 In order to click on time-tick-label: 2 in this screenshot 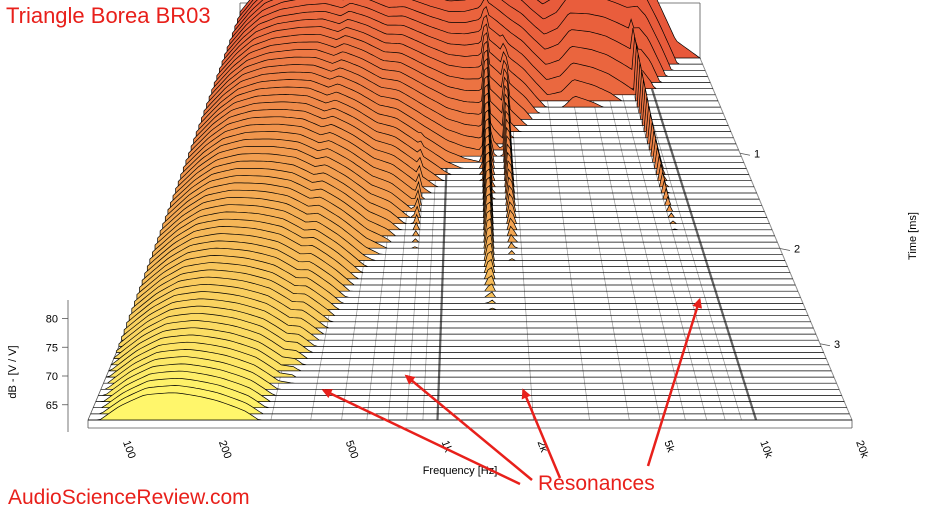, I will do `click(797, 250)`.